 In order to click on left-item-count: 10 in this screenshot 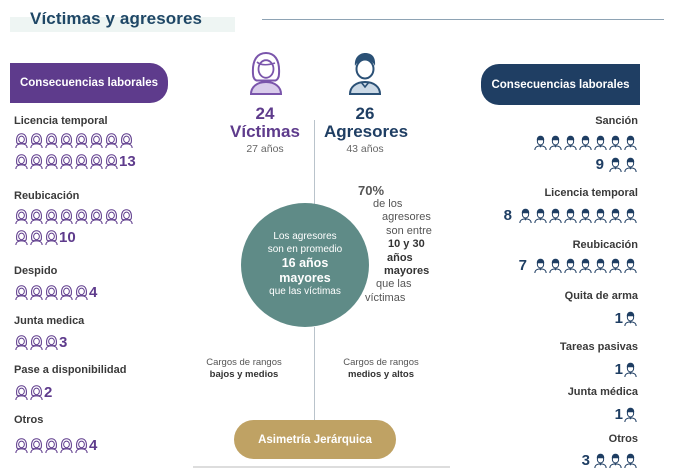, I will do `click(67, 237)`.